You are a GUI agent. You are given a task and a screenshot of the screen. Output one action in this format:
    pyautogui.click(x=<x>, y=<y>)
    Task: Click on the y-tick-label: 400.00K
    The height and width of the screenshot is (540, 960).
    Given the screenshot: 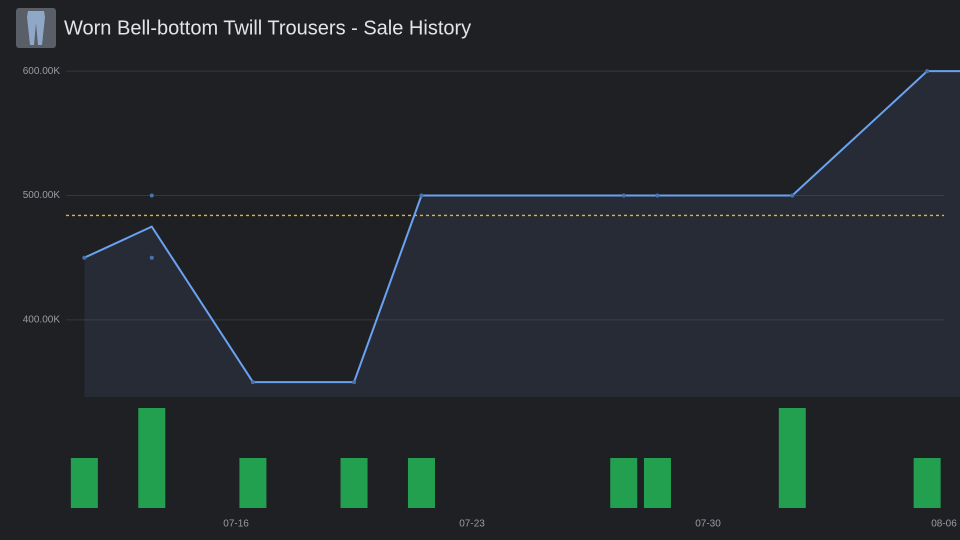 What is the action you would take?
    pyautogui.click(x=42, y=320)
    